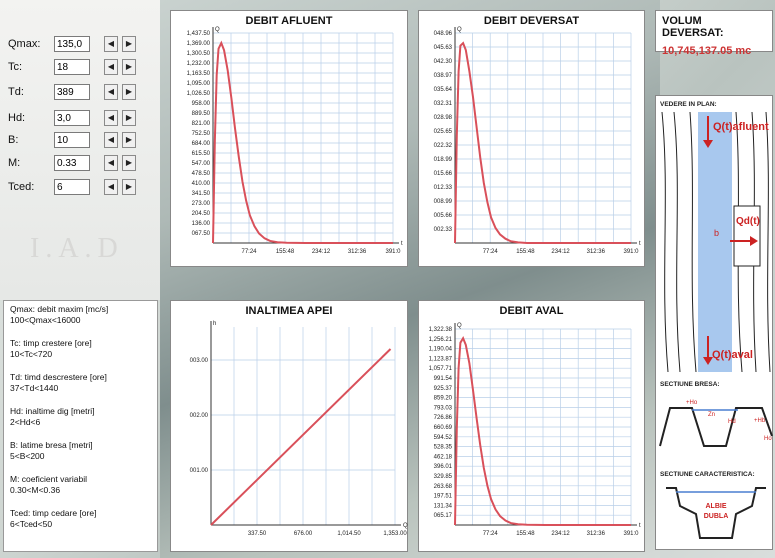  I want to click on y-tick-label: 273.00, so click(201, 204).